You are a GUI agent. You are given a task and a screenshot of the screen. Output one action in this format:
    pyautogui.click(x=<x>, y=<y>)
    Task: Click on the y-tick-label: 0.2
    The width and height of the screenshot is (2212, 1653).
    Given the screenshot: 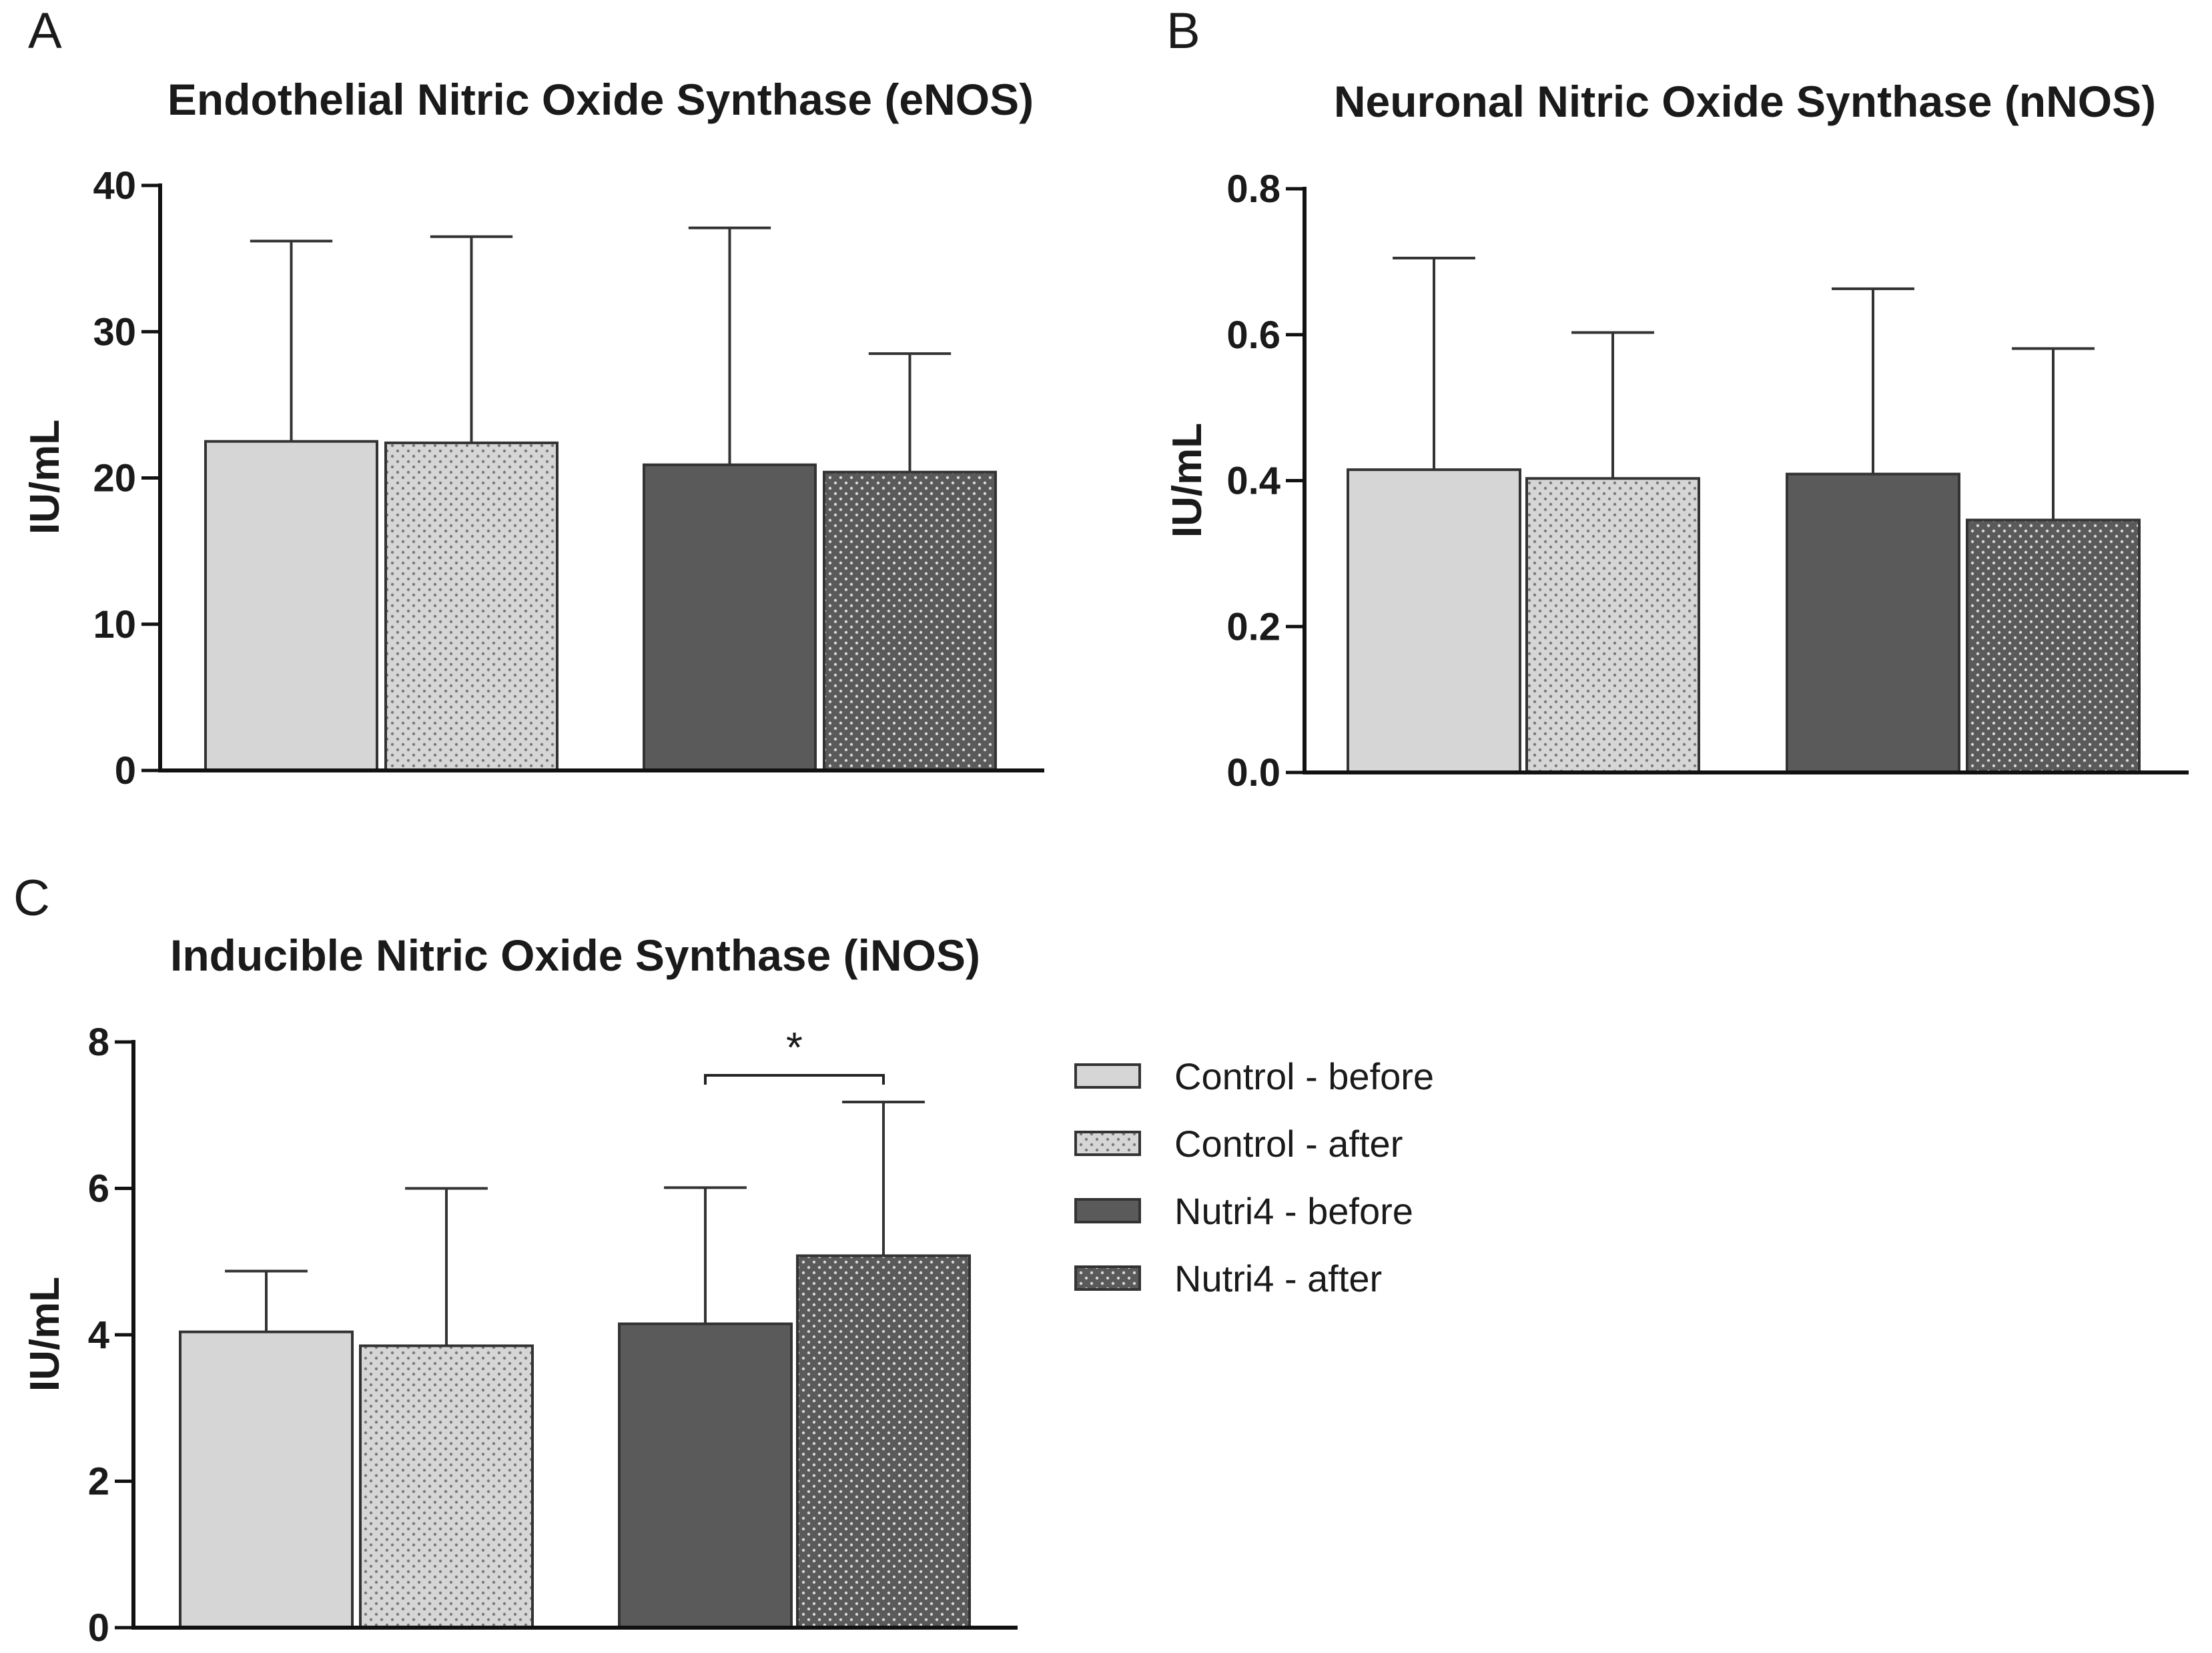 What is the action you would take?
    pyautogui.click(x=1253, y=626)
    